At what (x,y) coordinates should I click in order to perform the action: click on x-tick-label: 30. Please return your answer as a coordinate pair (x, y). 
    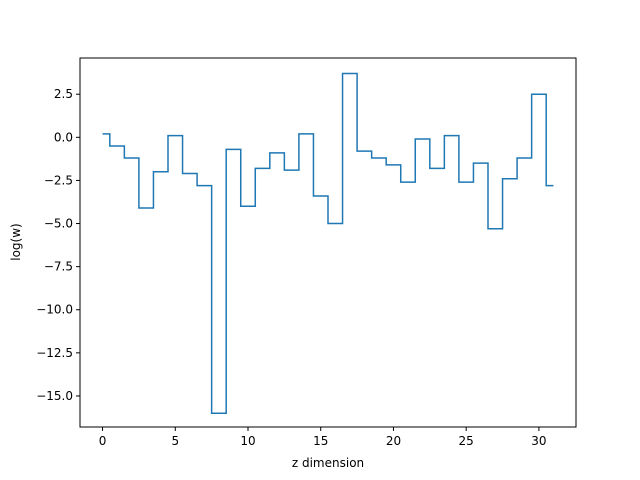
    Looking at the image, I should click on (538, 441).